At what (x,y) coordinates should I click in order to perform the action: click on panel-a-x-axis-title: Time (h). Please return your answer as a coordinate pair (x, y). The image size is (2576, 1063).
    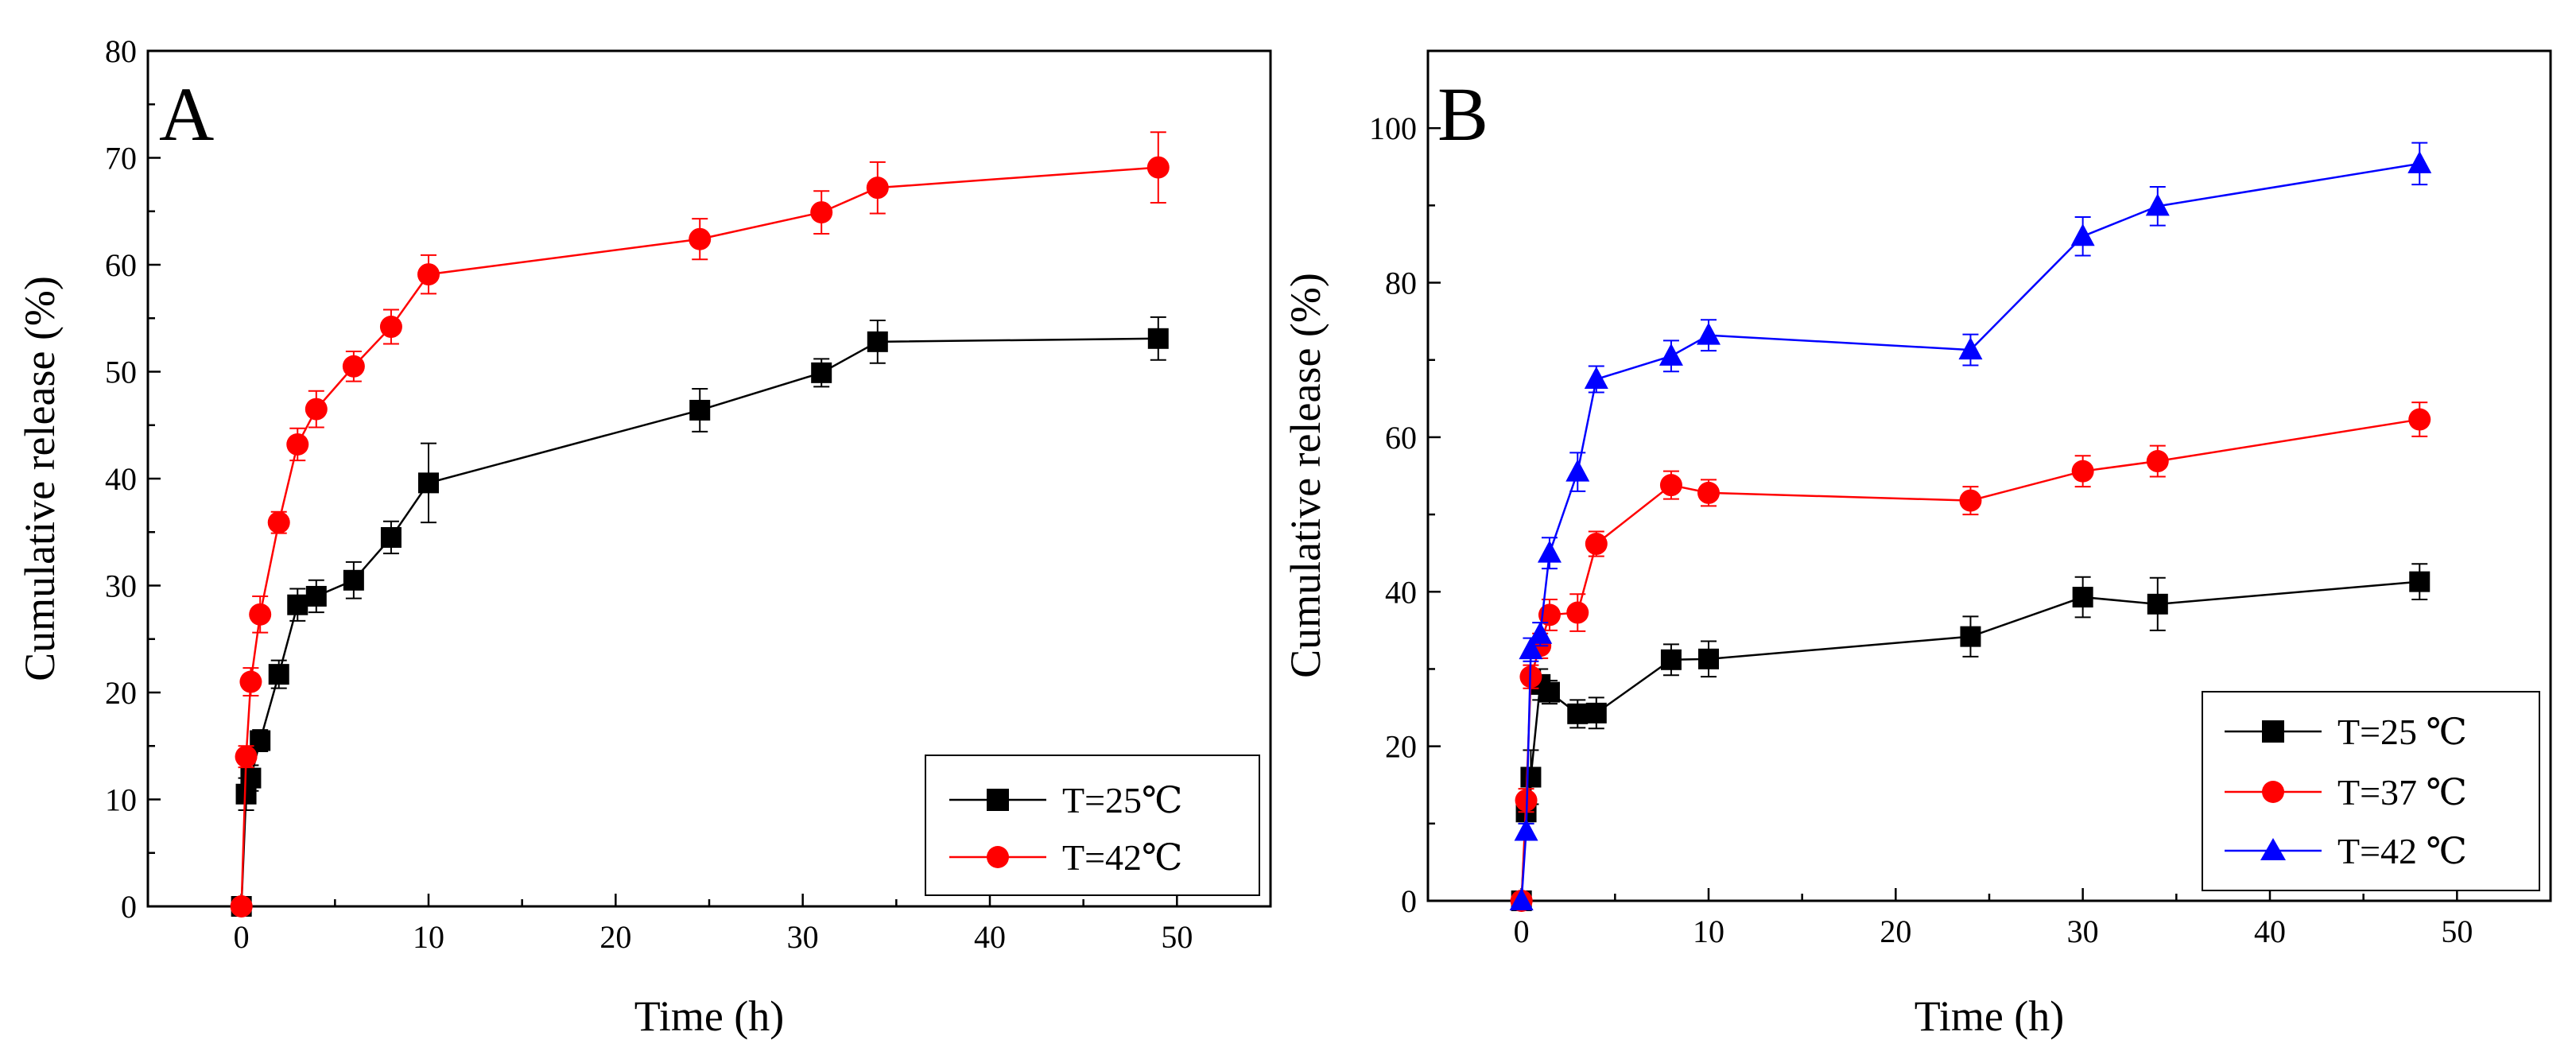
    Looking at the image, I should click on (709, 1016).